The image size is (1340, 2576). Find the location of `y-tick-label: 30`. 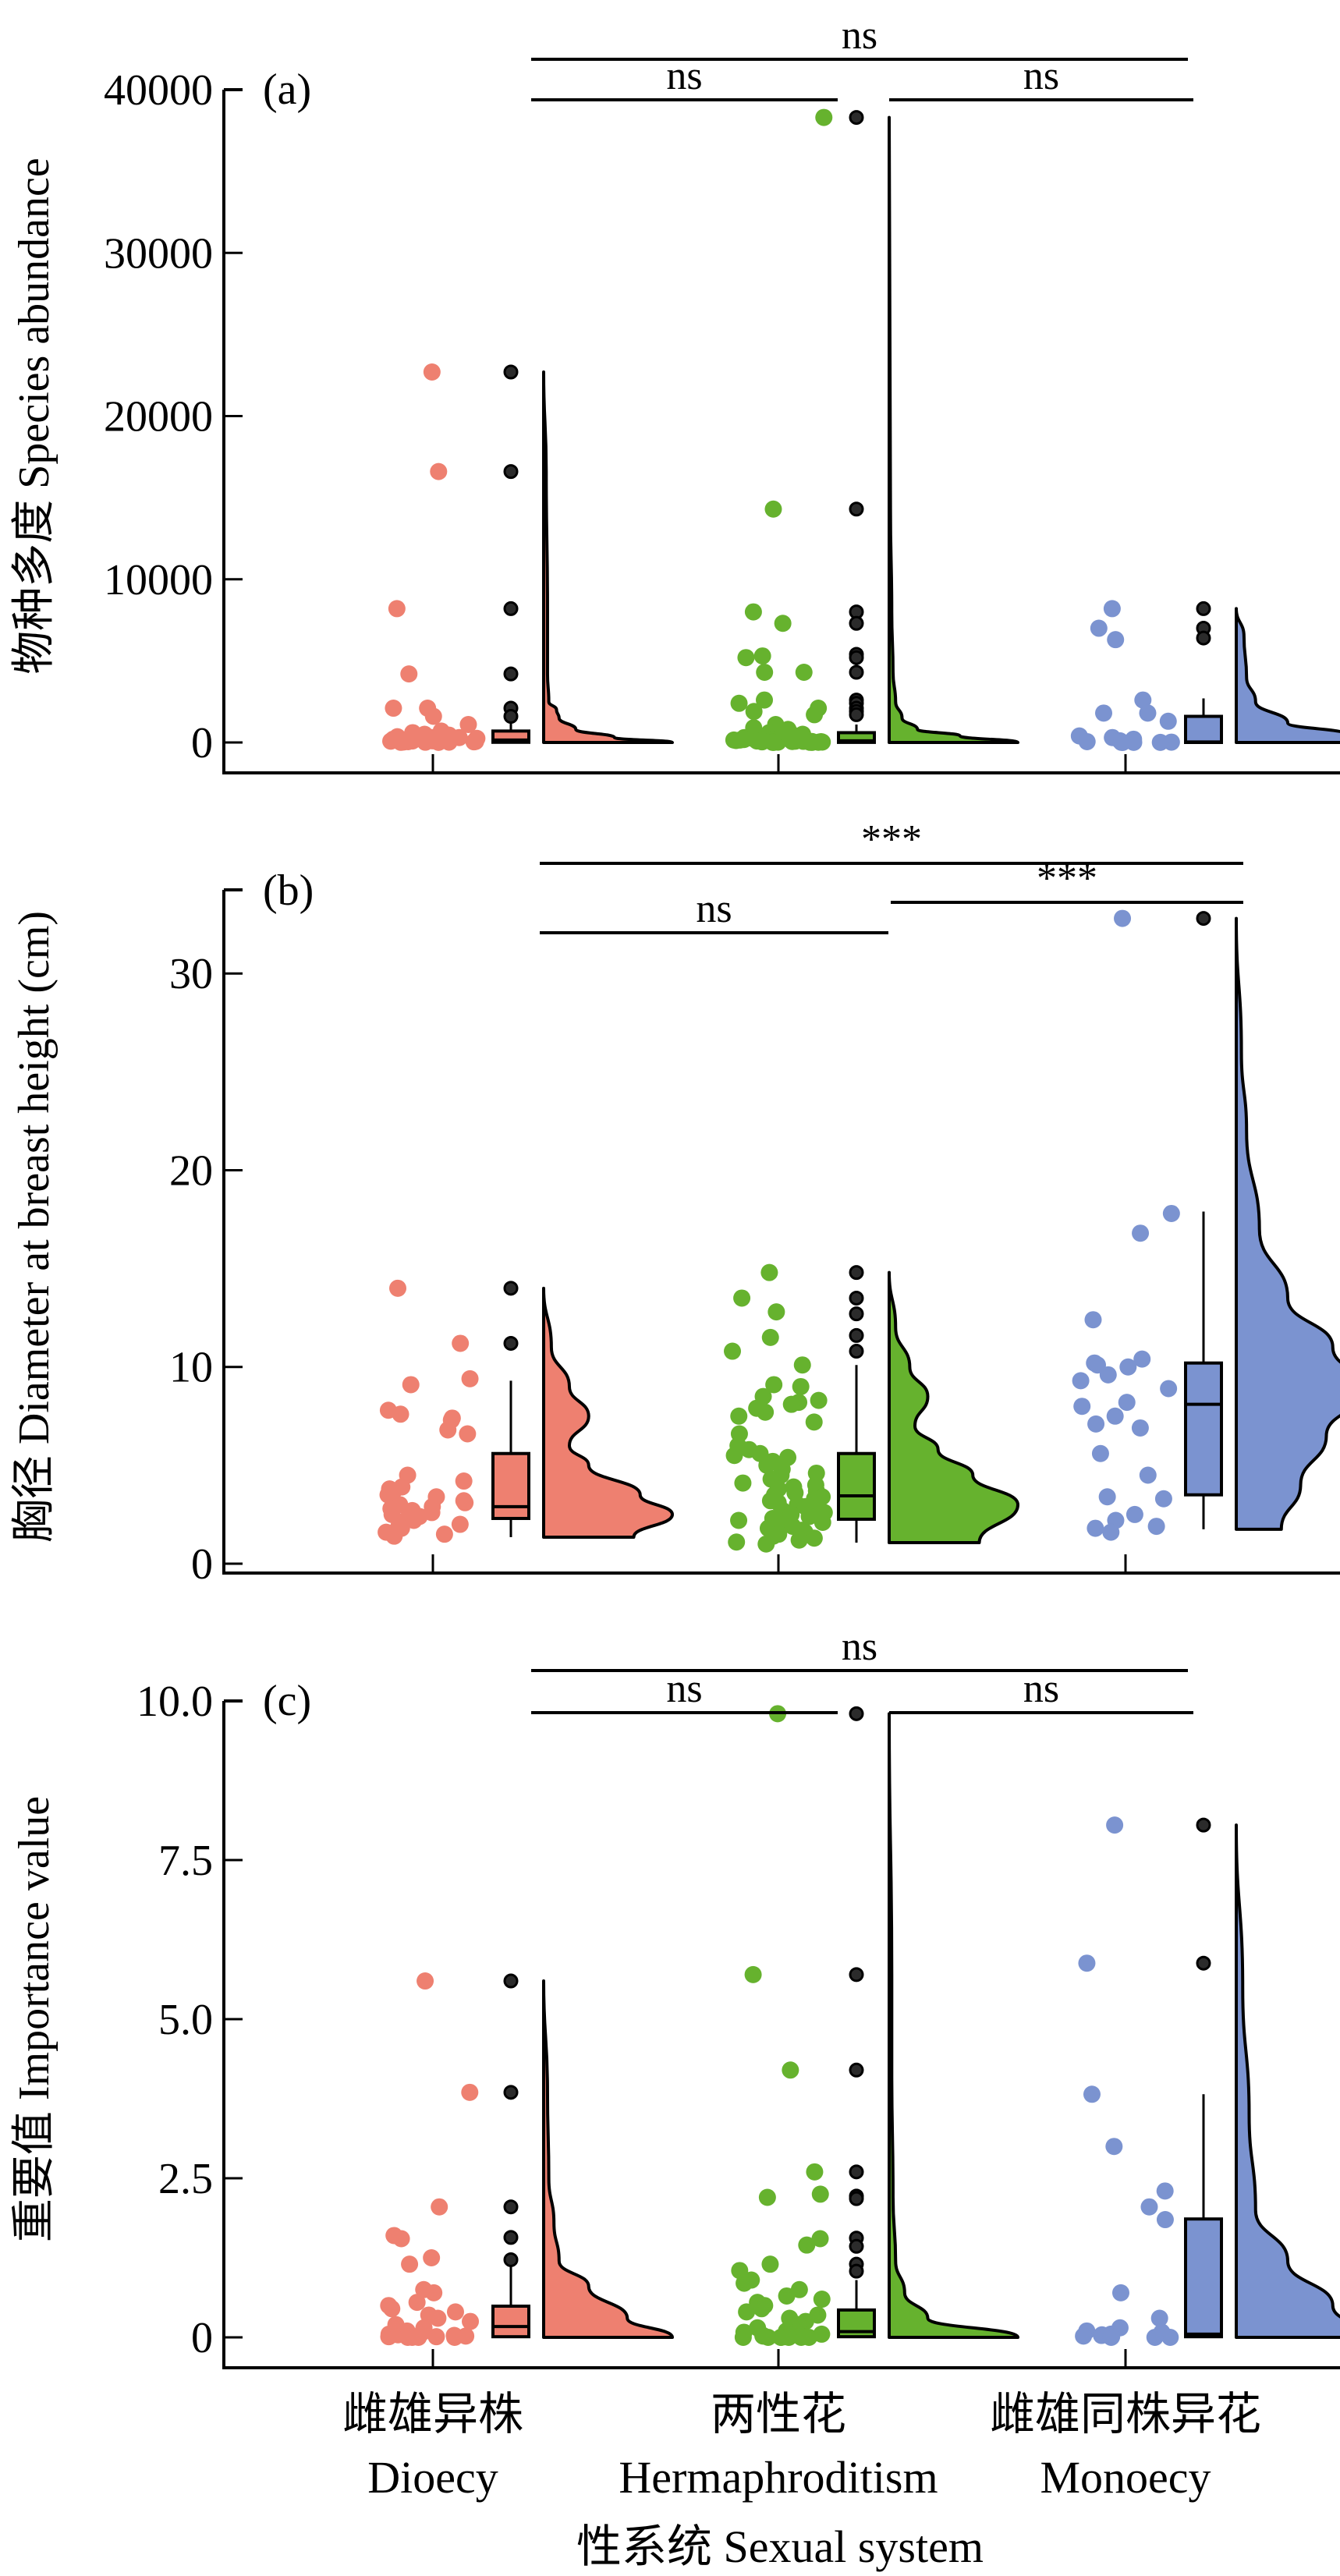

y-tick-label: 30 is located at coordinates (191, 974).